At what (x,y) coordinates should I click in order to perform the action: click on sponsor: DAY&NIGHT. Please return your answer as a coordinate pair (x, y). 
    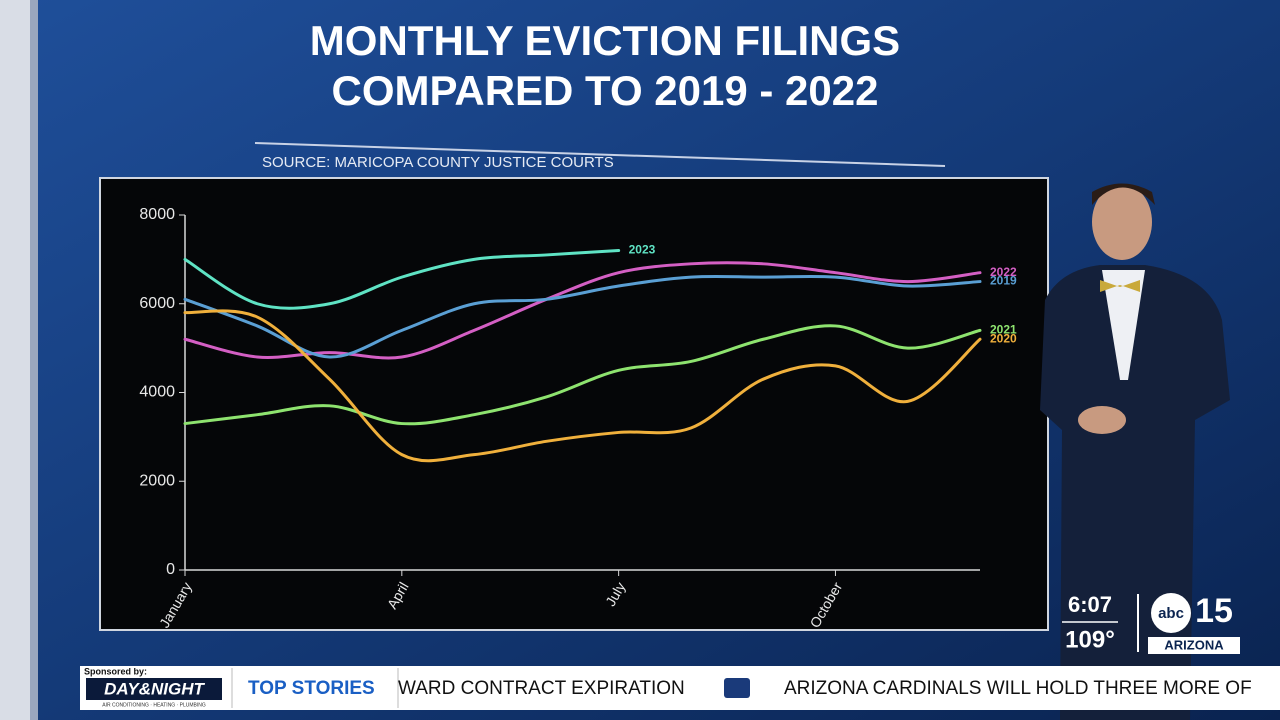
    Looking at the image, I should click on (154, 688).